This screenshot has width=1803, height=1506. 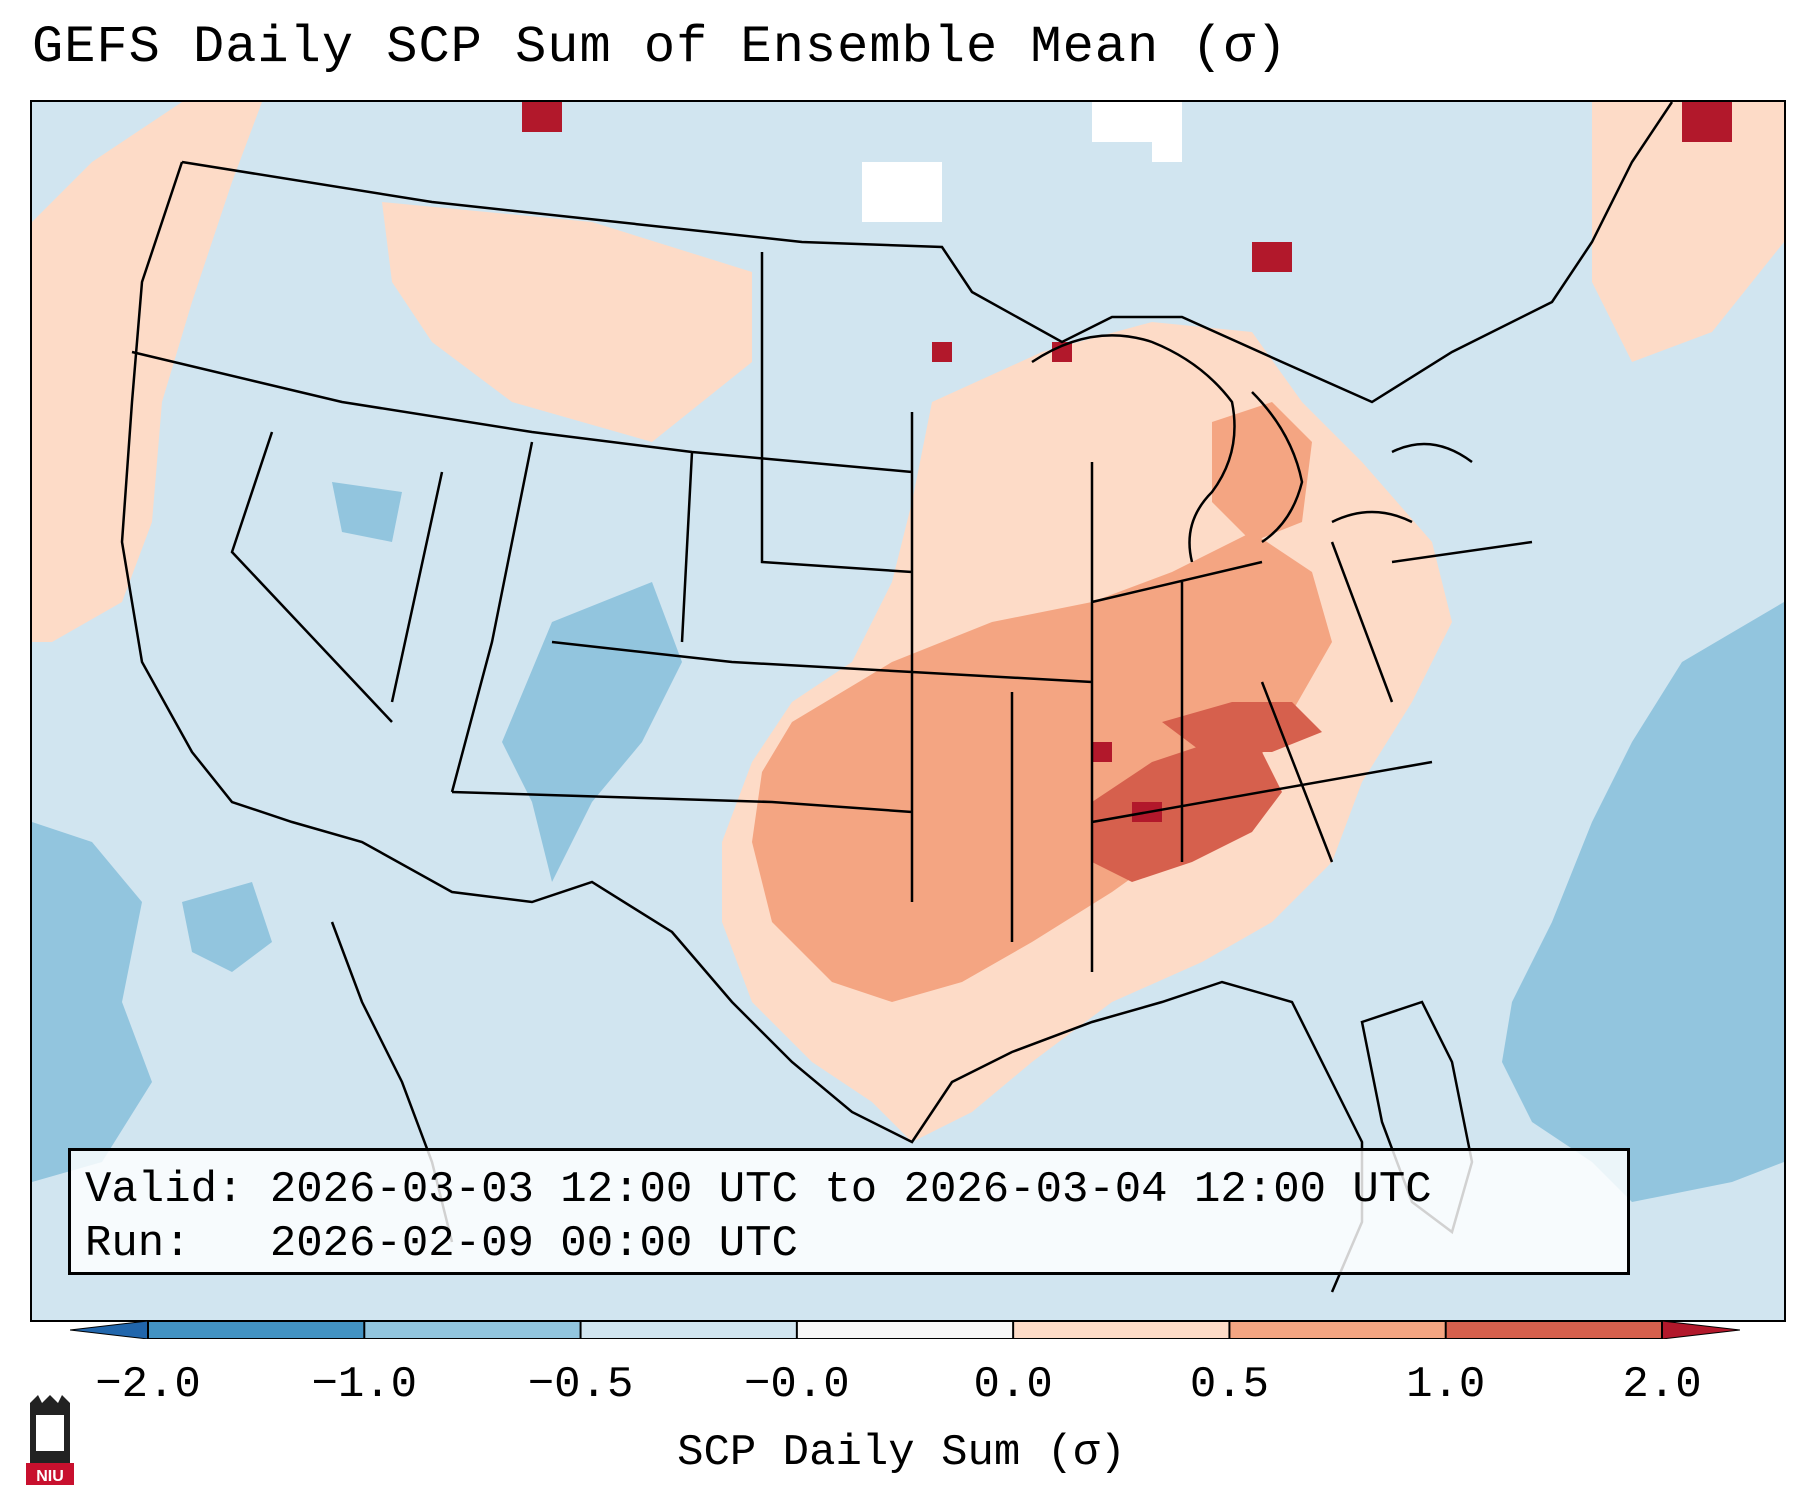 I want to click on logo-crenel-shape, so click(x=50, y=1399).